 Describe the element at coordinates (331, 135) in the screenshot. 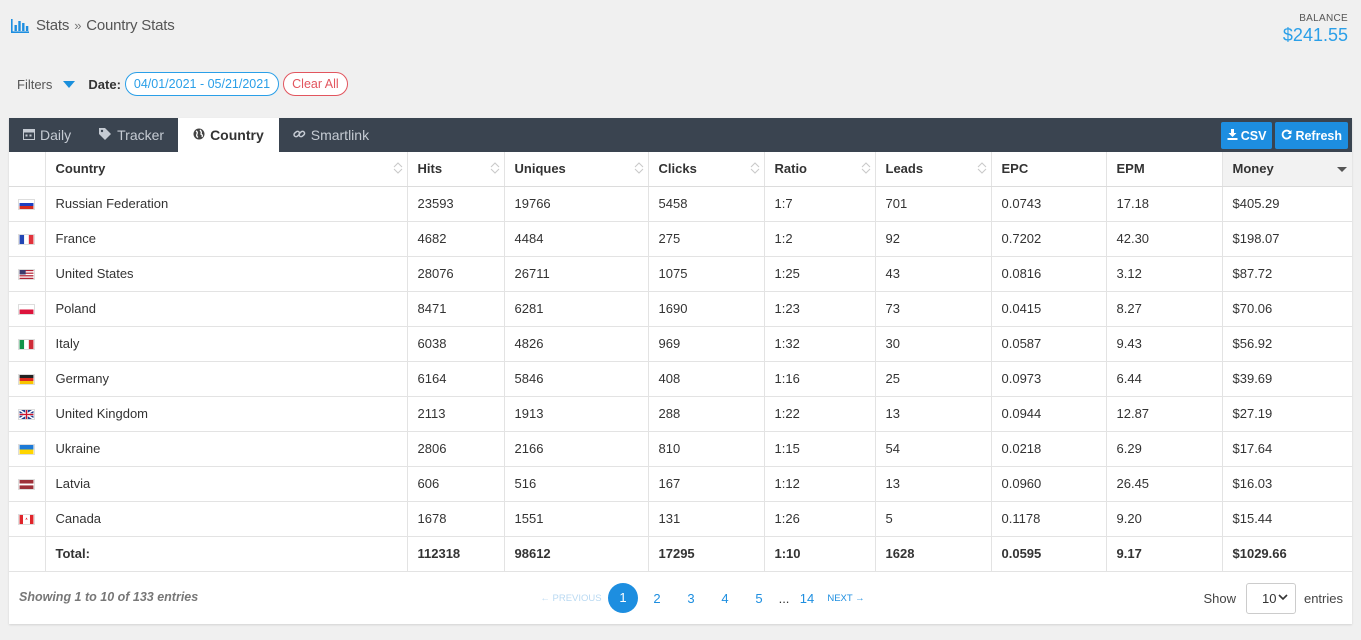

I see `tab-smartlink: Smartlink` at that location.